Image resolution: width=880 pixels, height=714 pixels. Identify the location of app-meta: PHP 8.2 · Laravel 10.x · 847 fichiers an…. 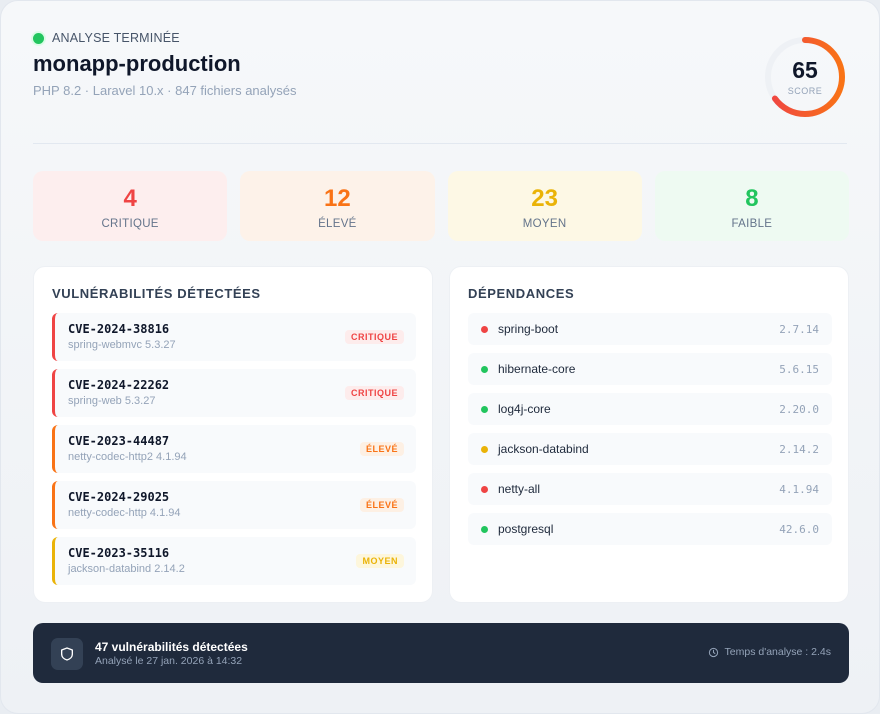
(165, 90).